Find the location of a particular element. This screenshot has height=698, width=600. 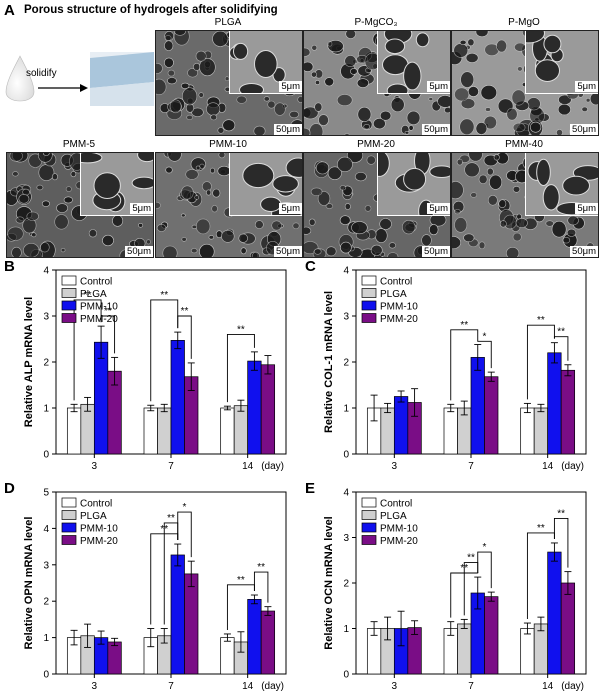

sem-inset-6: 5μm is located at coordinates (561, 184).